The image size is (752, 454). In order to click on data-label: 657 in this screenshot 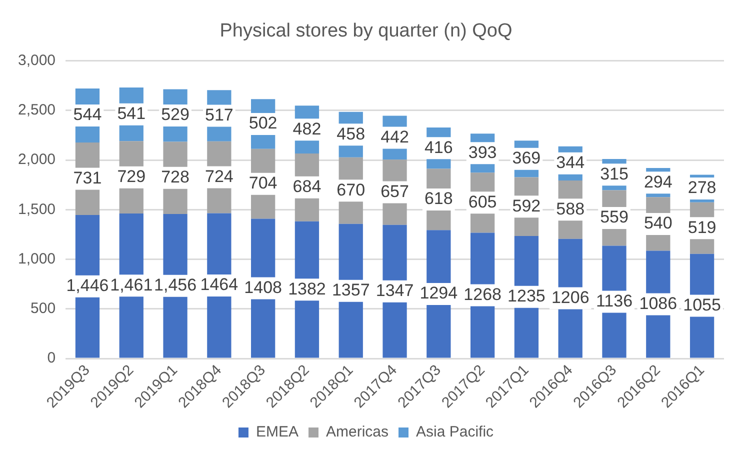, I will do `click(394, 191)`.